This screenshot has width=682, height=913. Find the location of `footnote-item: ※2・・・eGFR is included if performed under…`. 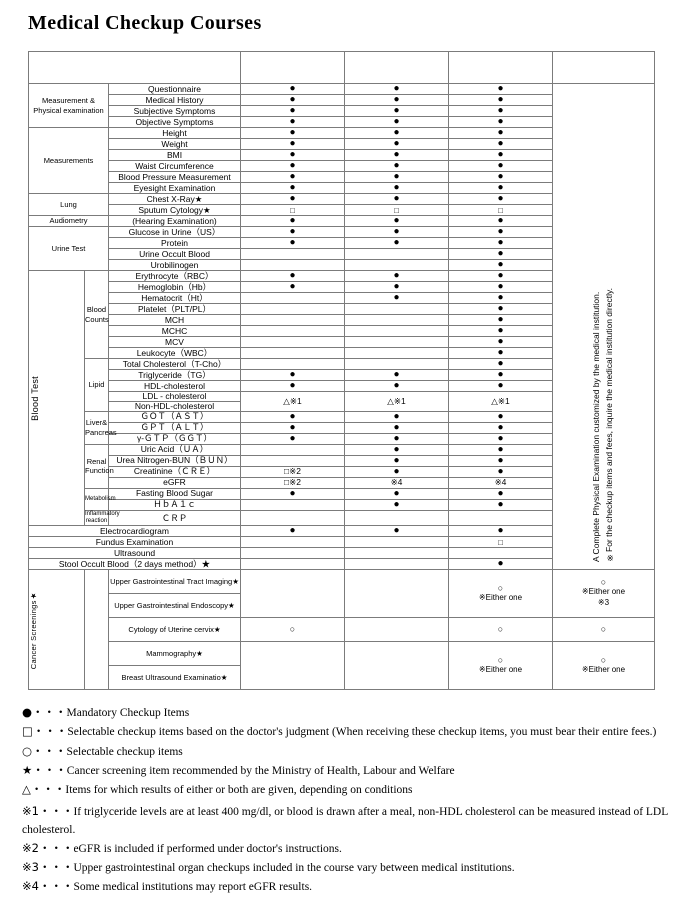

footnote-item: ※2・・・eGFR is included if performed under… is located at coordinates (345, 849).